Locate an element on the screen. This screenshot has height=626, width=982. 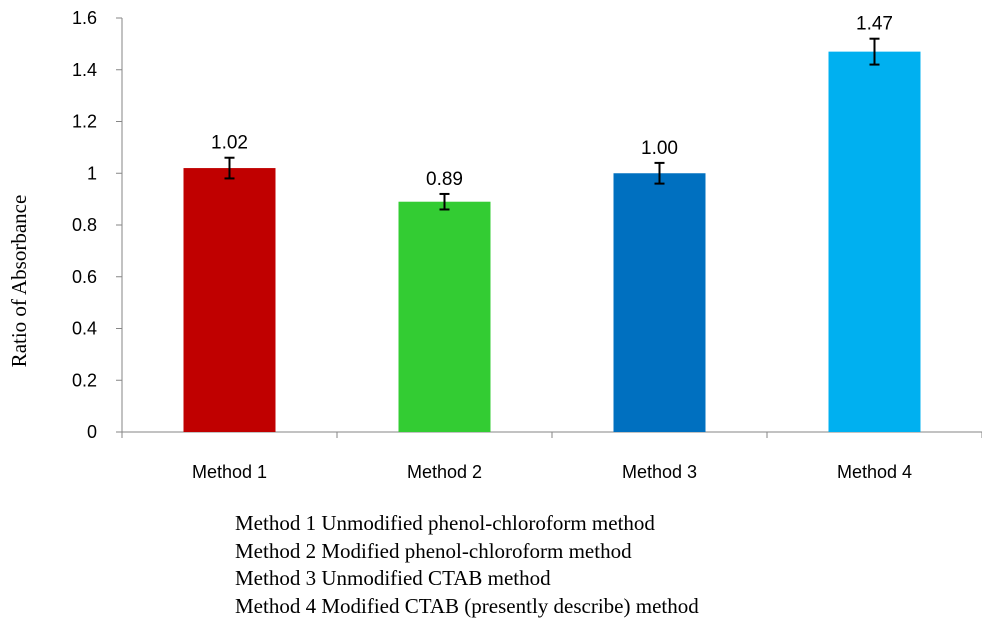
x-tick-label: Method 4 is located at coordinates (874, 472).